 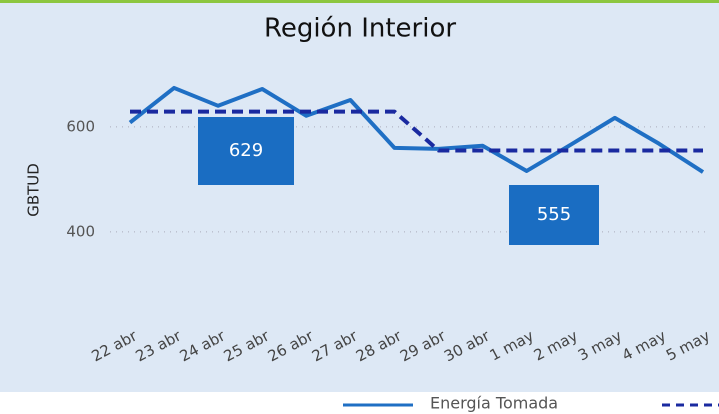 I want to click on y-axis-label: GBTUD, so click(x=34, y=190).